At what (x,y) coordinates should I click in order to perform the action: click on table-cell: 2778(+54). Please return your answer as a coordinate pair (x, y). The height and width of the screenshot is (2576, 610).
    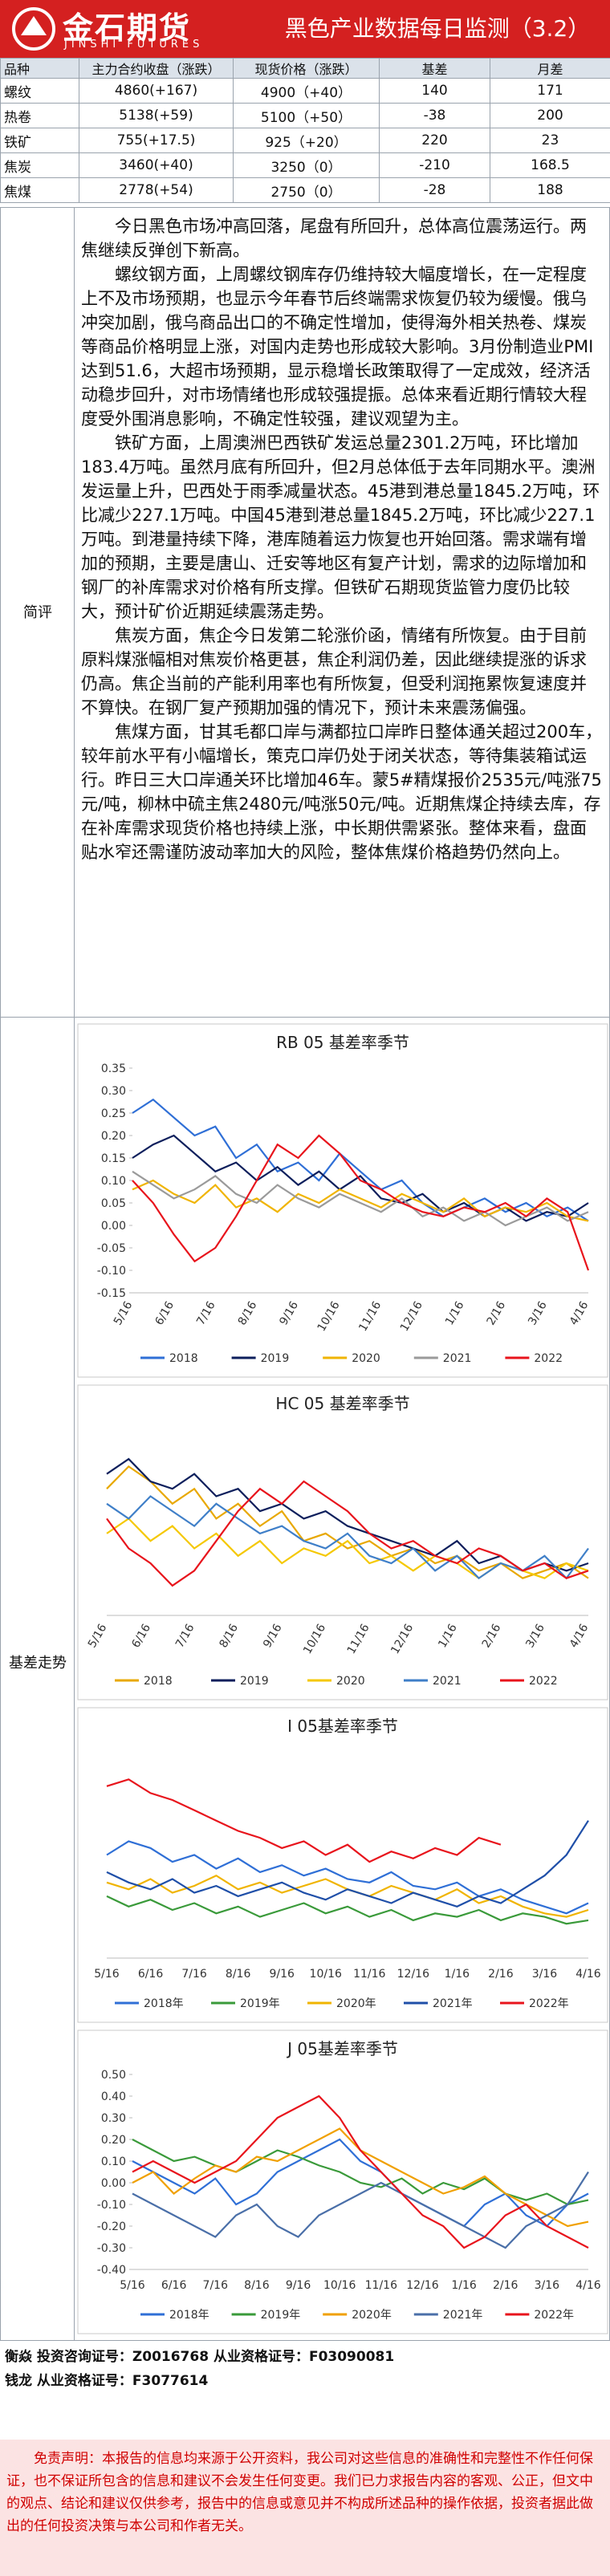
    Looking at the image, I should click on (156, 190).